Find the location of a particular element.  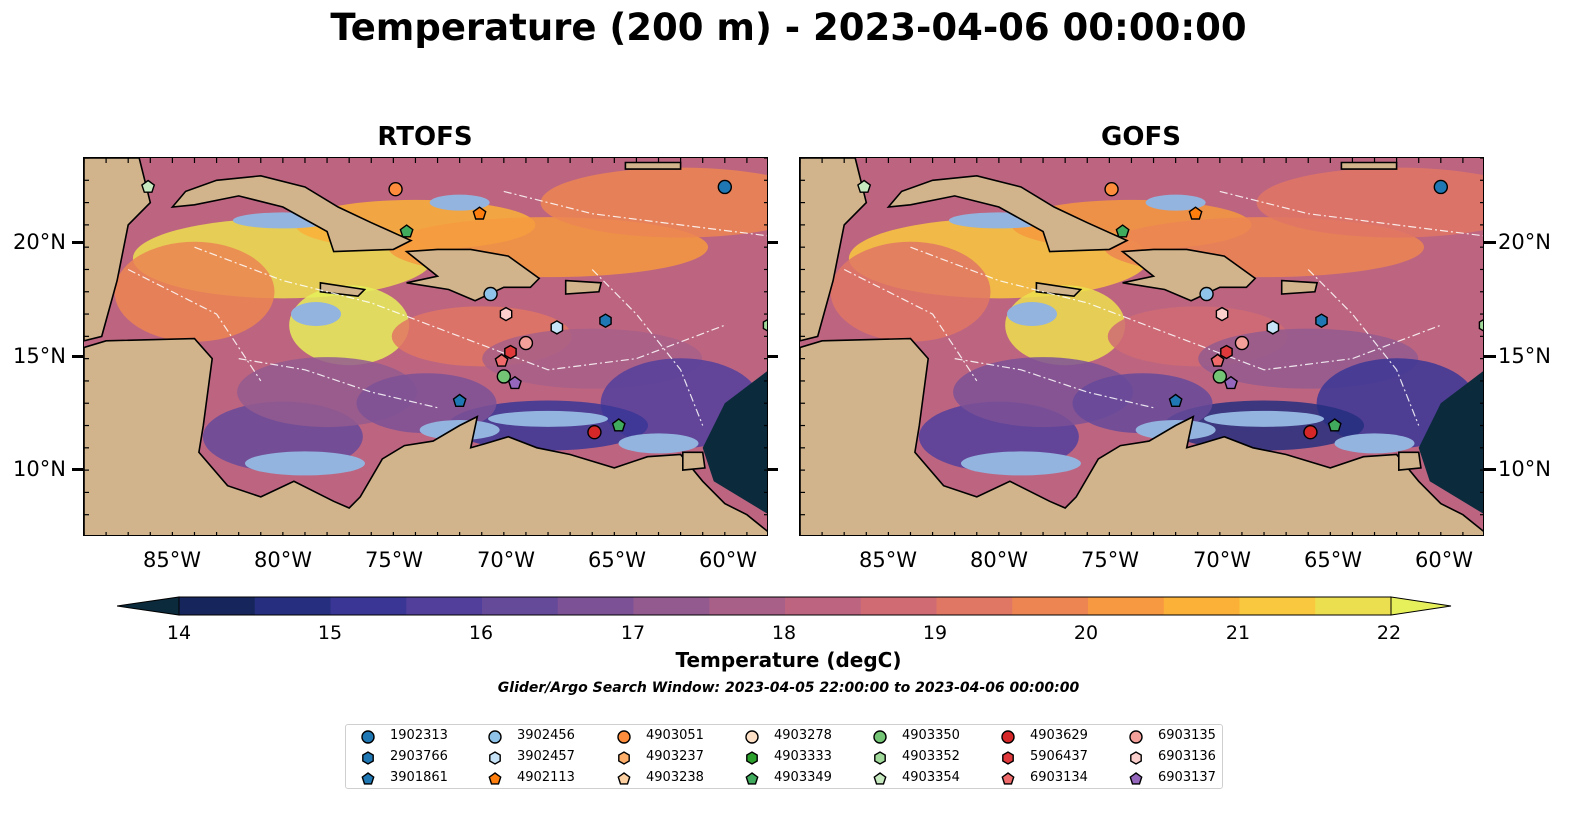

lat-tick-20n-right is located at coordinates (1490, 242).